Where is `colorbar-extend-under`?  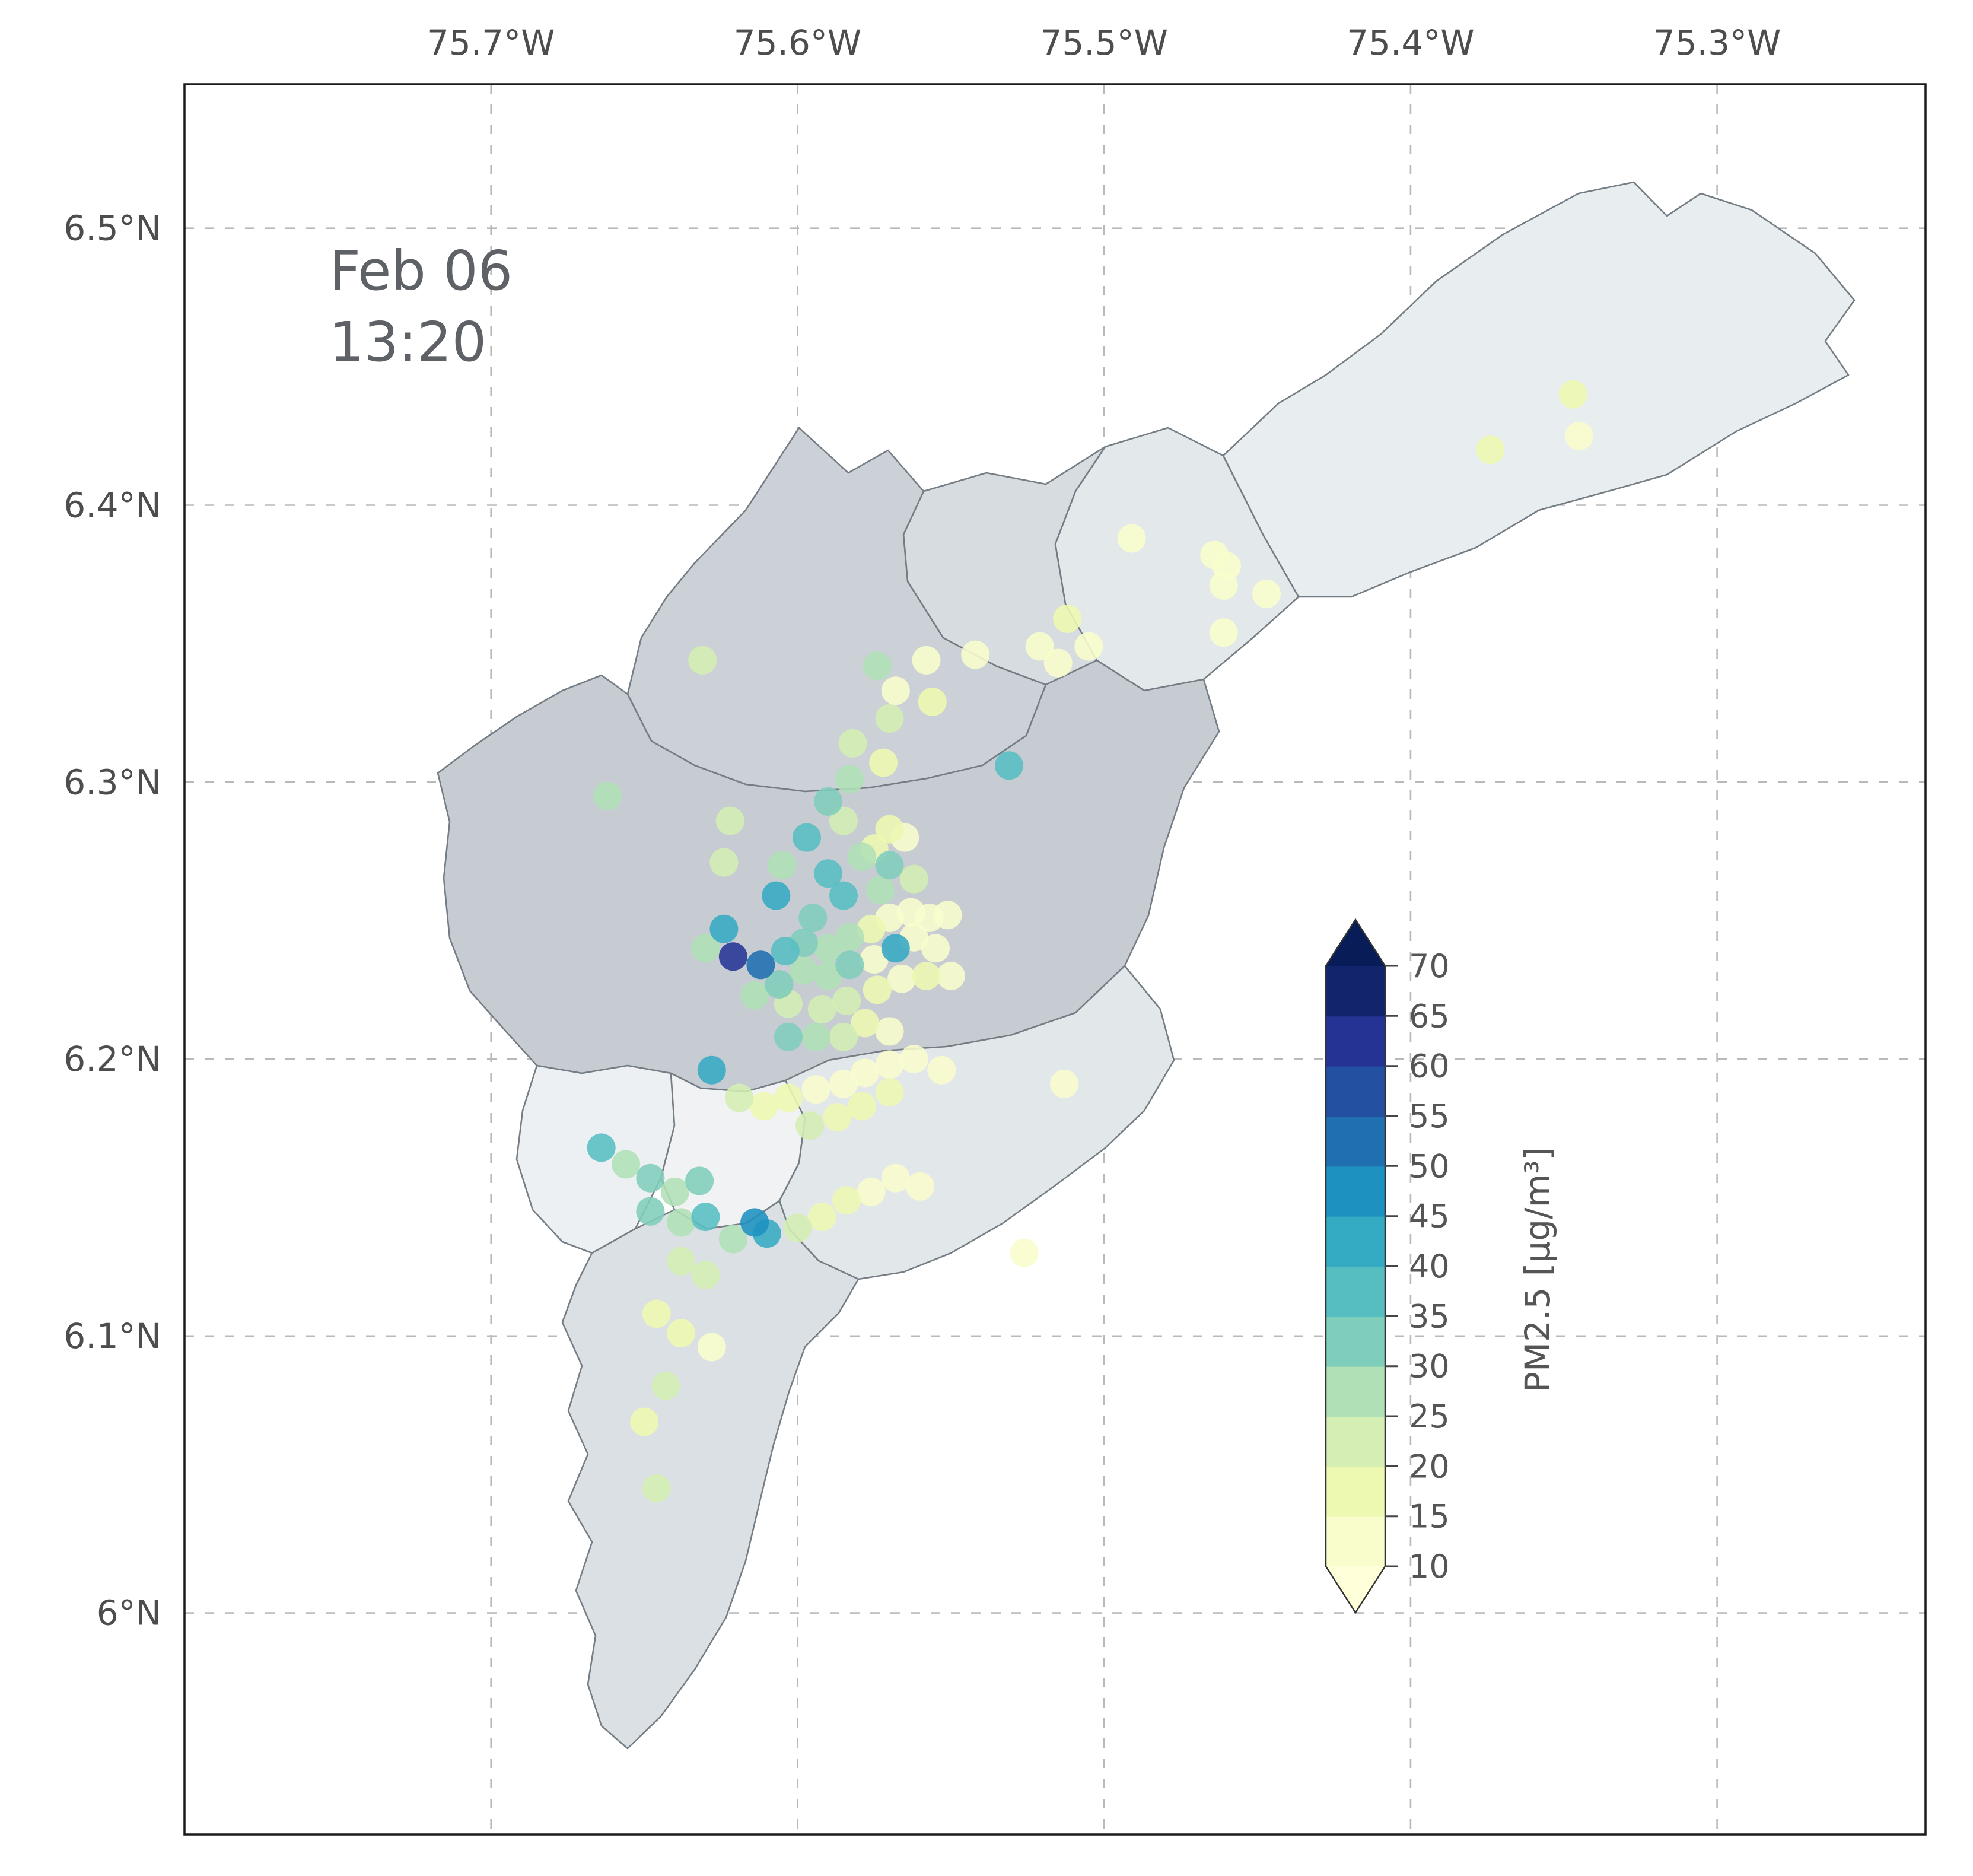 colorbar-extend-under is located at coordinates (1355, 1589).